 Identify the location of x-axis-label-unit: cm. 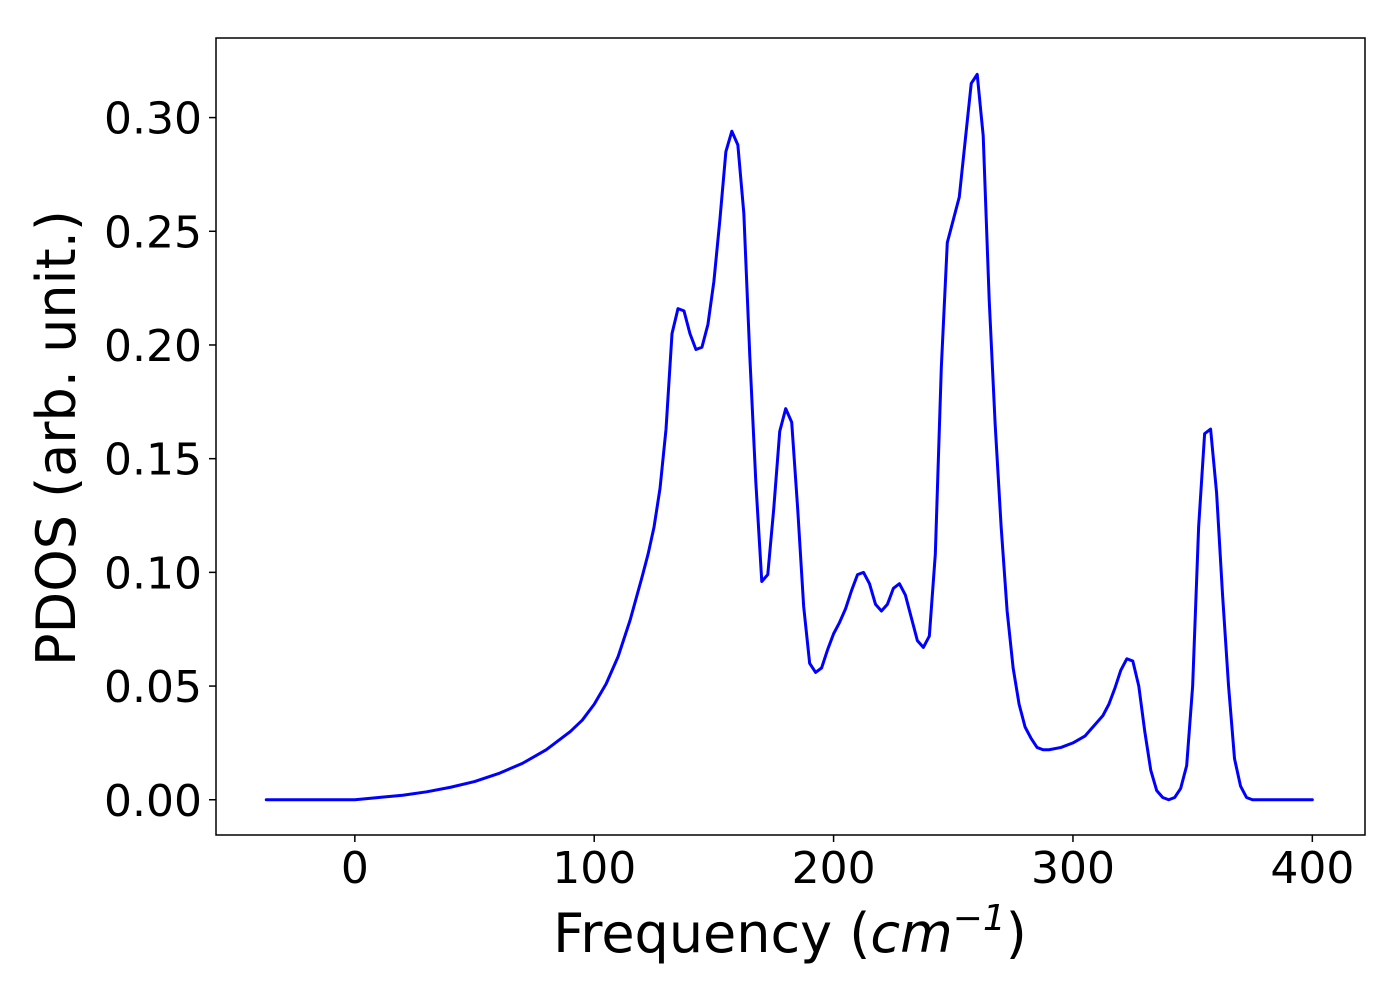
(911, 933).